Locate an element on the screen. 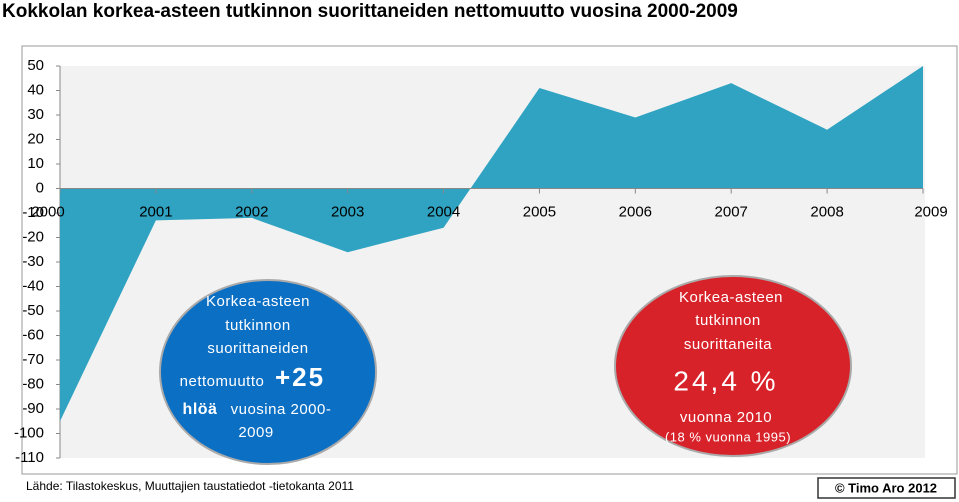  y-tick-label: -110 is located at coordinates (29, 457).